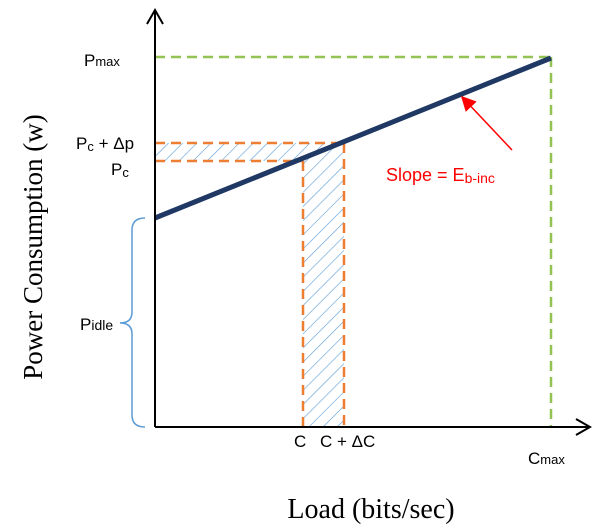 The height and width of the screenshot is (531, 592). Describe the element at coordinates (370, 509) in the screenshot. I see `x-axis-title: Load (bits/sec)` at that location.